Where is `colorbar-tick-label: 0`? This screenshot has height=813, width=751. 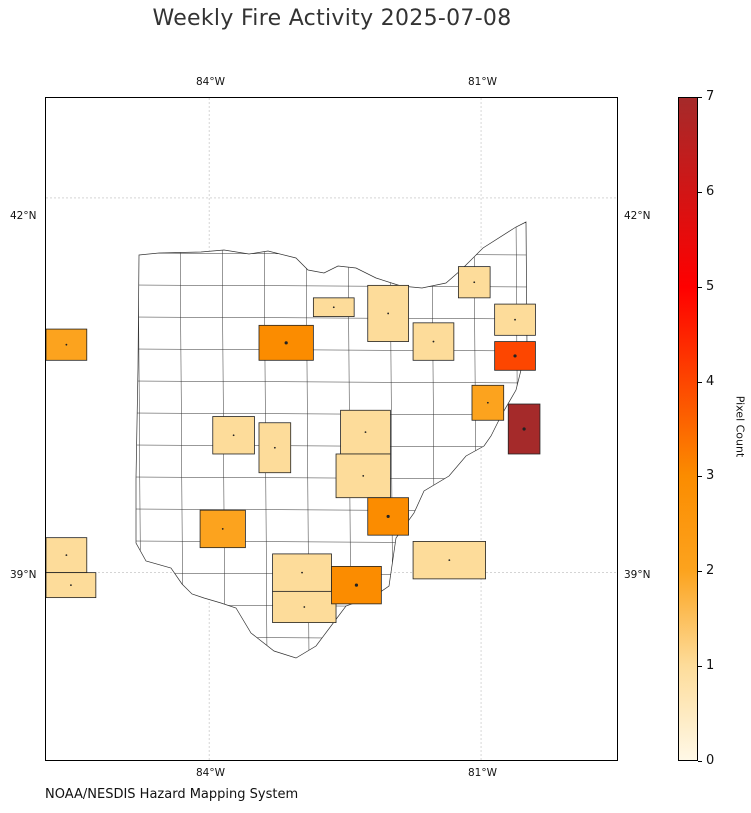 colorbar-tick-label: 0 is located at coordinates (710, 760).